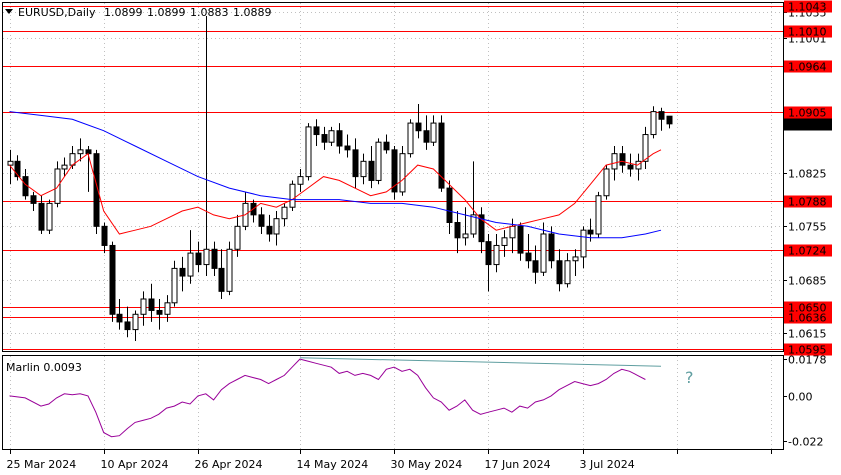 The image size is (841, 475). I want to click on close-value: 1.0889, so click(252, 12).